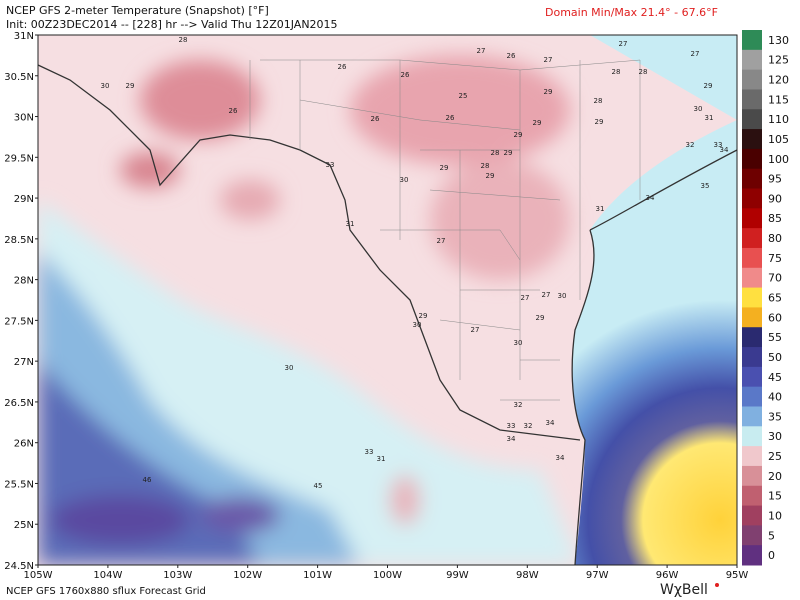  I want to click on lat-label: 24.5N, so click(19, 566).